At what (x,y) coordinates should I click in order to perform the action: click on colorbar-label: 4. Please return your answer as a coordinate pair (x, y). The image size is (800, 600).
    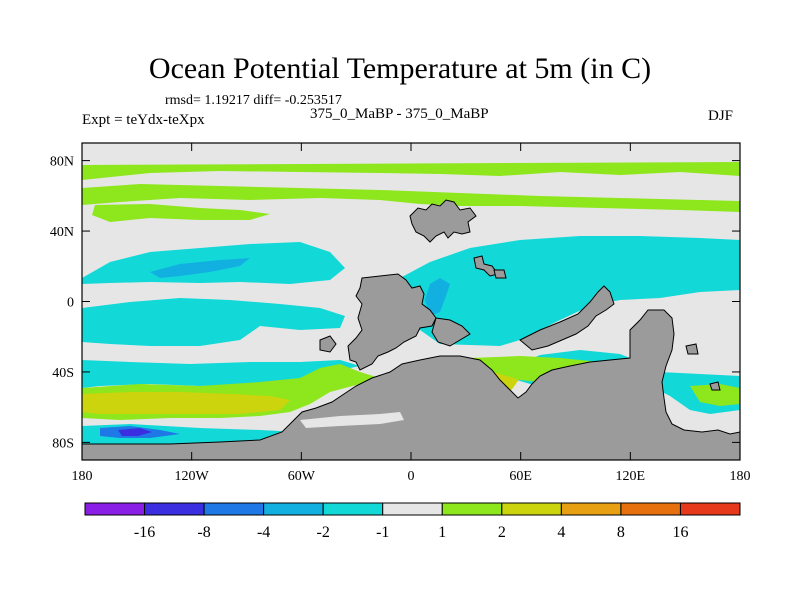
    Looking at the image, I should click on (561, 532).